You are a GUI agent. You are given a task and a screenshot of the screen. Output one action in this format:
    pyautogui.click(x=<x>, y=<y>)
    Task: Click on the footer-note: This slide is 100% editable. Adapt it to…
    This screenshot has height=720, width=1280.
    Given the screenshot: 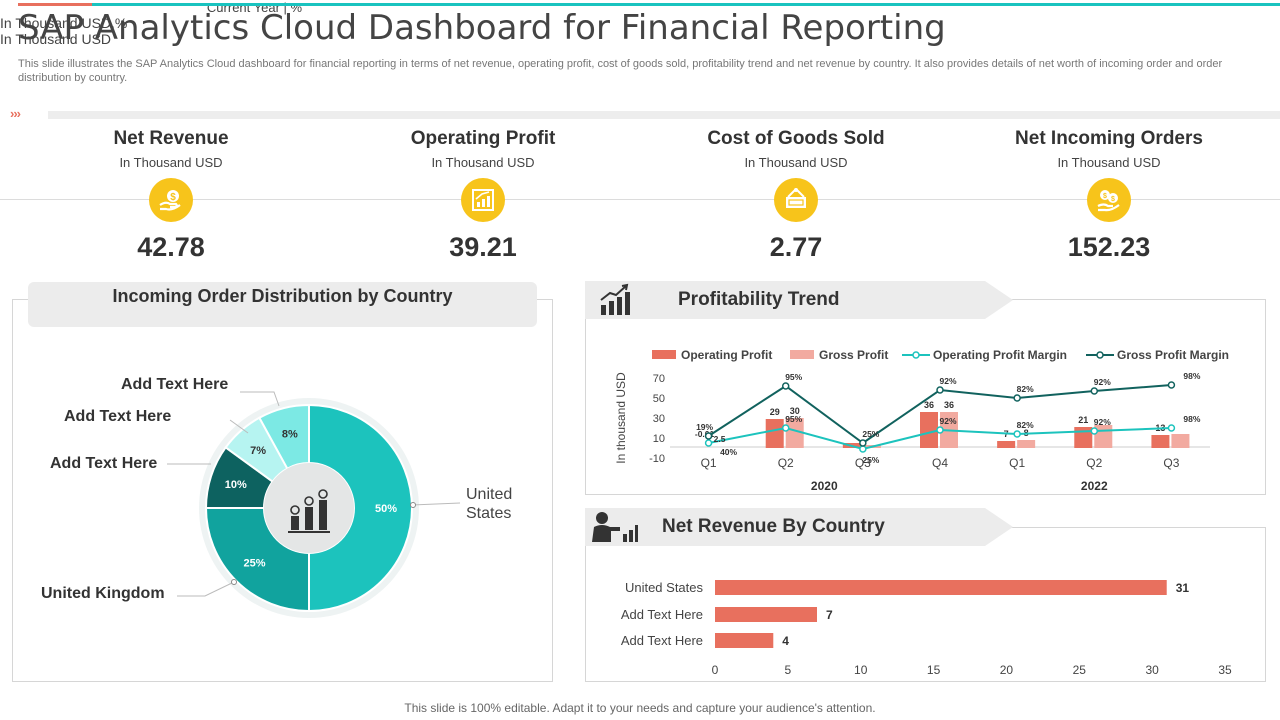 What is the action you would take?
    pyautogui.click(x=640, y=708)
    